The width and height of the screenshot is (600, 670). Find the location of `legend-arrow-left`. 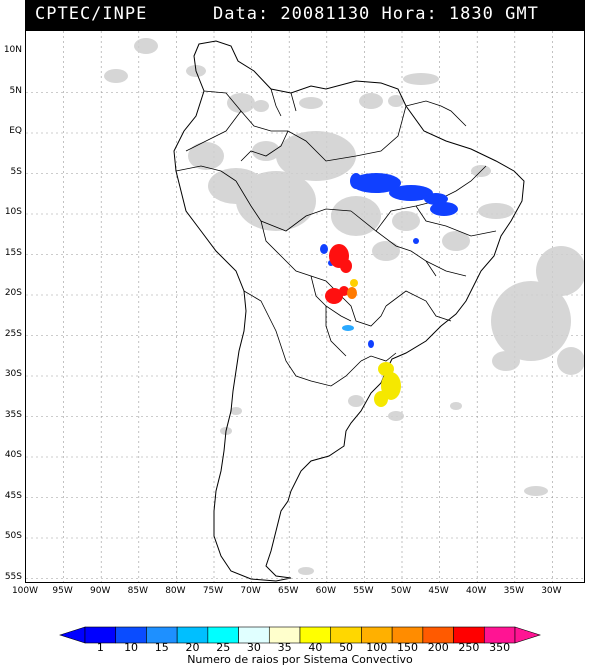

legend-arrow-left is located at coordinates (72, 635).